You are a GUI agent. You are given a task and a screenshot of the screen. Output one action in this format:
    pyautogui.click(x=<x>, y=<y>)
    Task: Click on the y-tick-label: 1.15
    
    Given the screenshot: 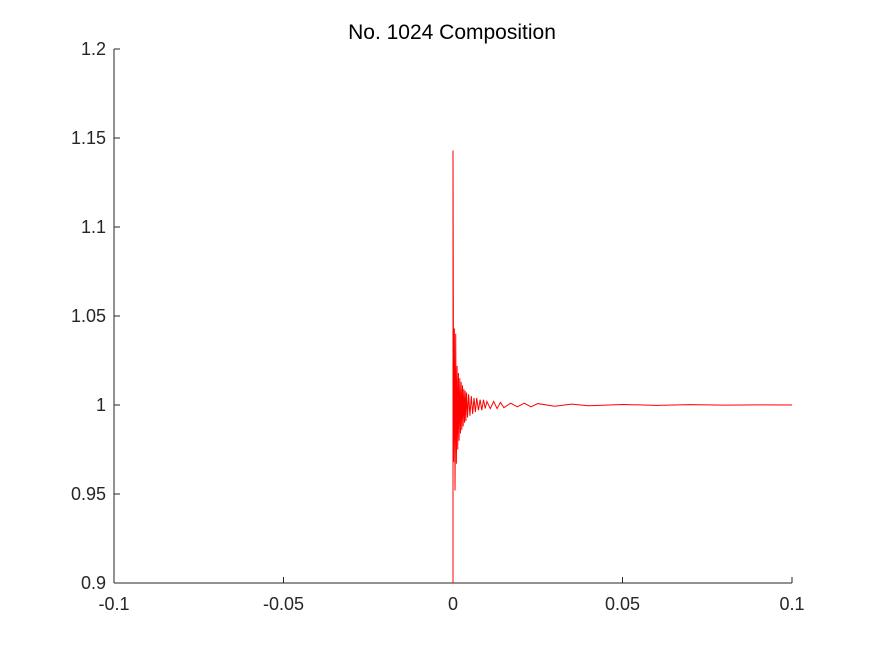 What is the action you would take?
    pyautogui.click(x=88, y=138)
    